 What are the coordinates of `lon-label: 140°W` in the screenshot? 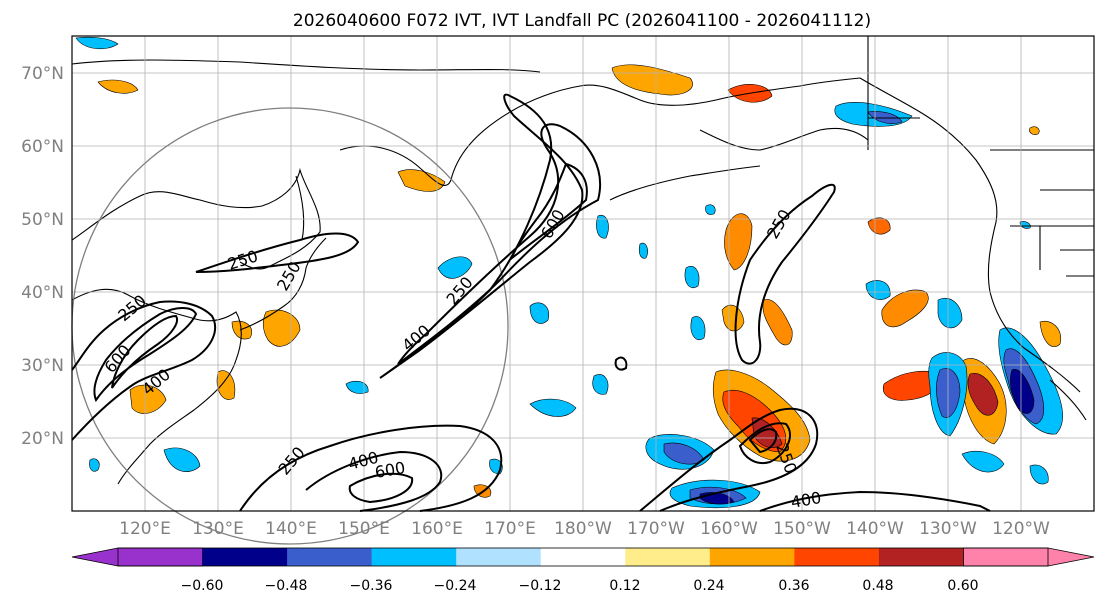 It's located at (875, 529).